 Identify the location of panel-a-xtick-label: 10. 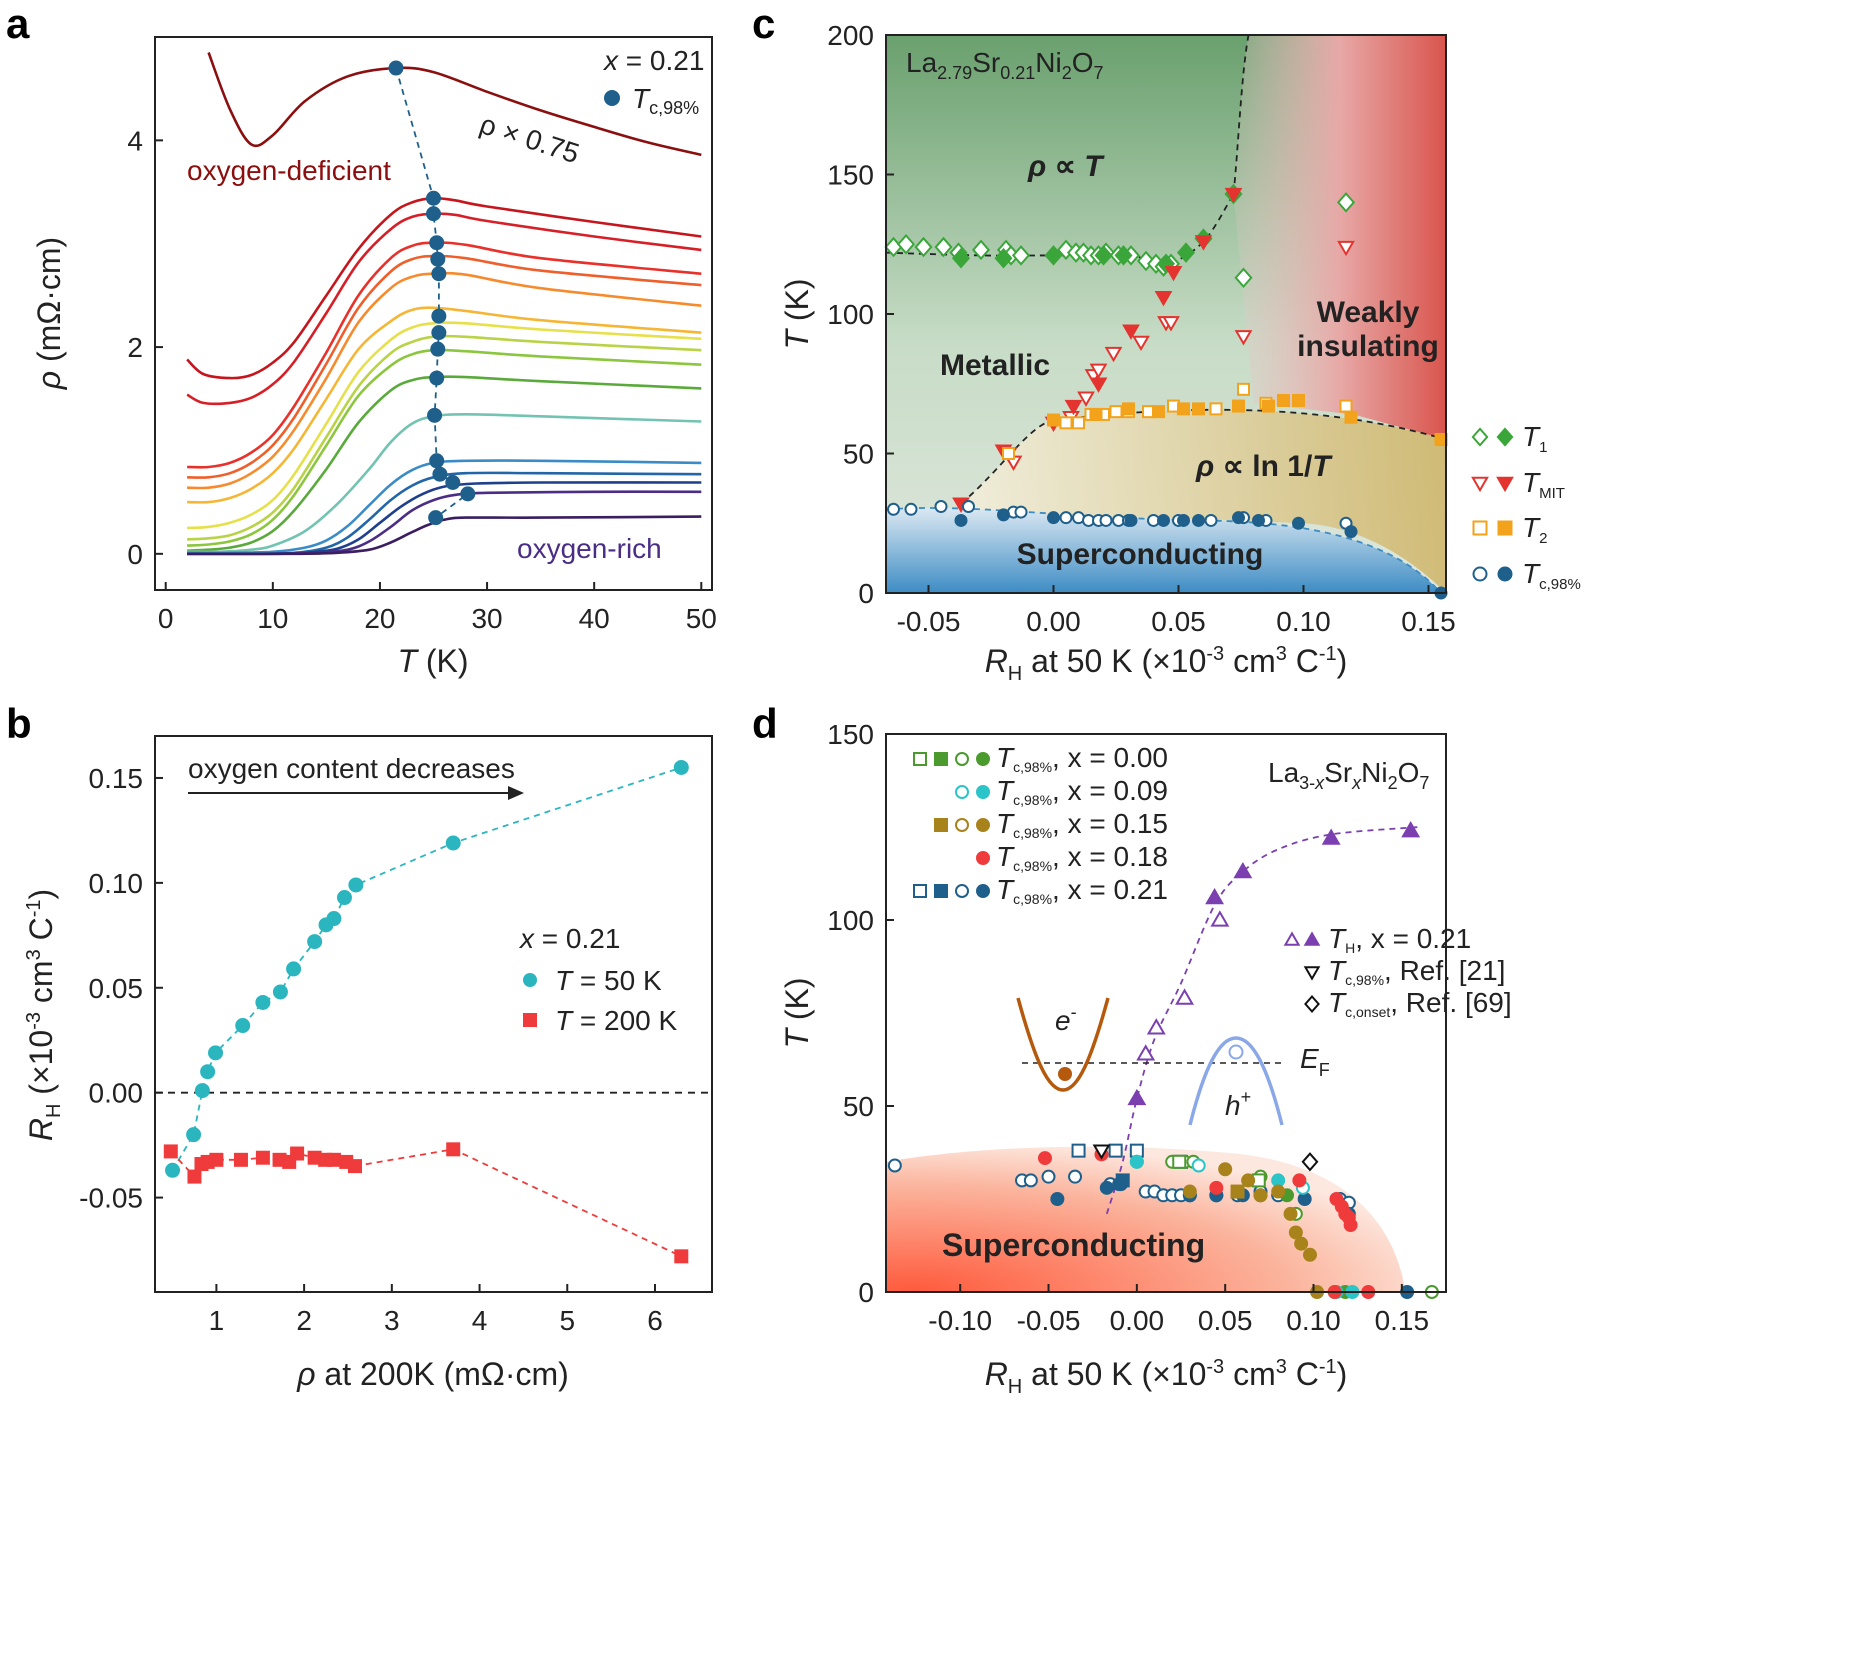
(272, 618).